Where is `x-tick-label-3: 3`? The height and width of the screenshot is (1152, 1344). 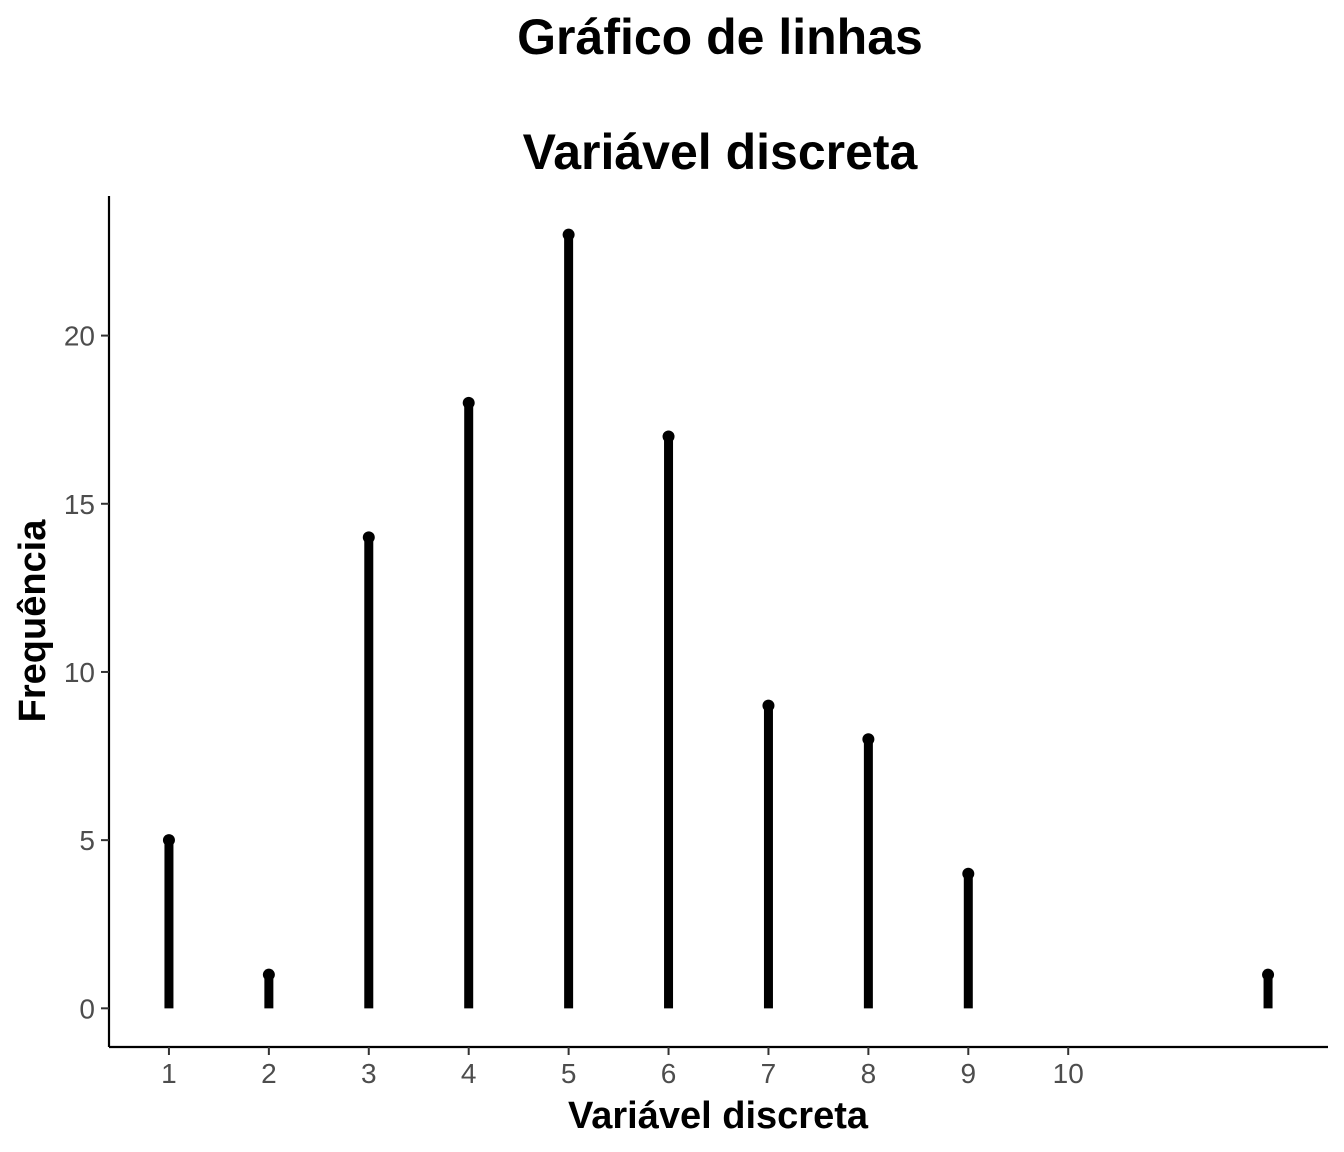
x-tick-label-3: 3 is located at coordinates (369, 1073).